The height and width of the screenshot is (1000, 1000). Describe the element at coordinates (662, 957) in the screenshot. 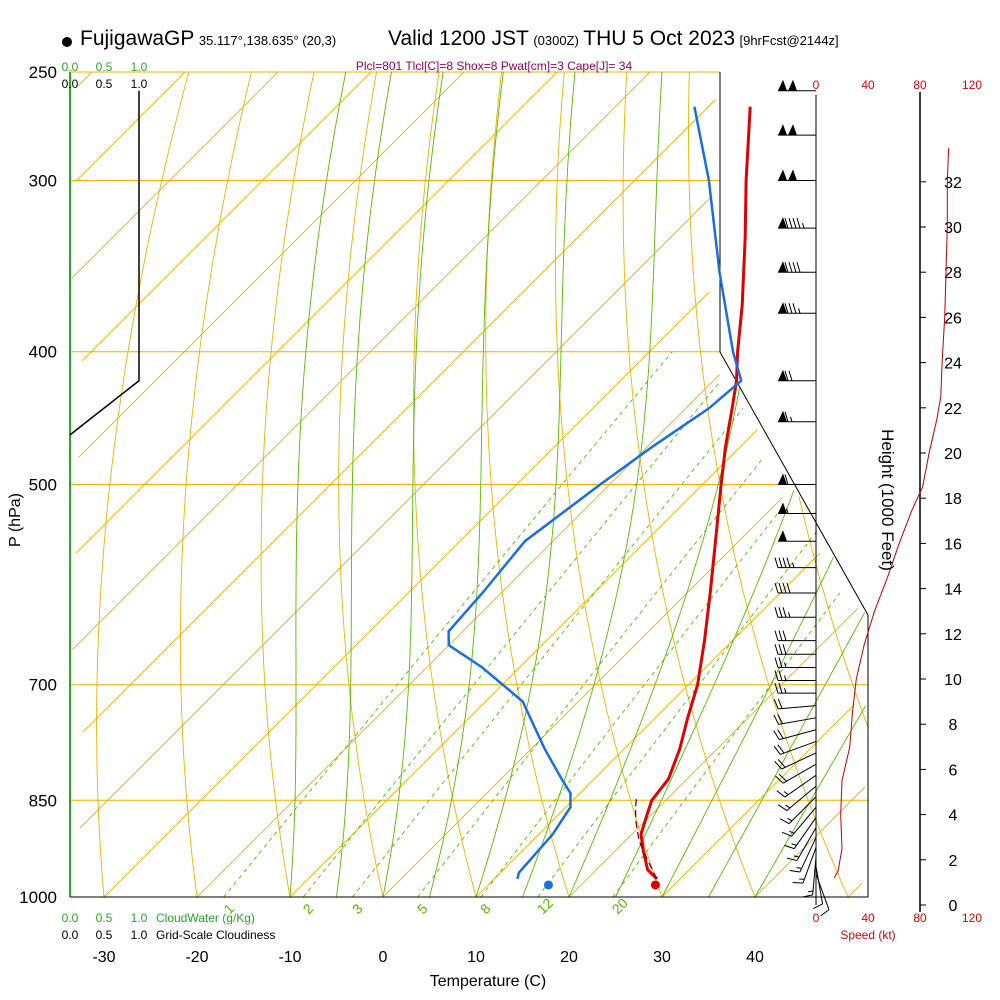

I see `temperature-tick-label: 30` at that location.